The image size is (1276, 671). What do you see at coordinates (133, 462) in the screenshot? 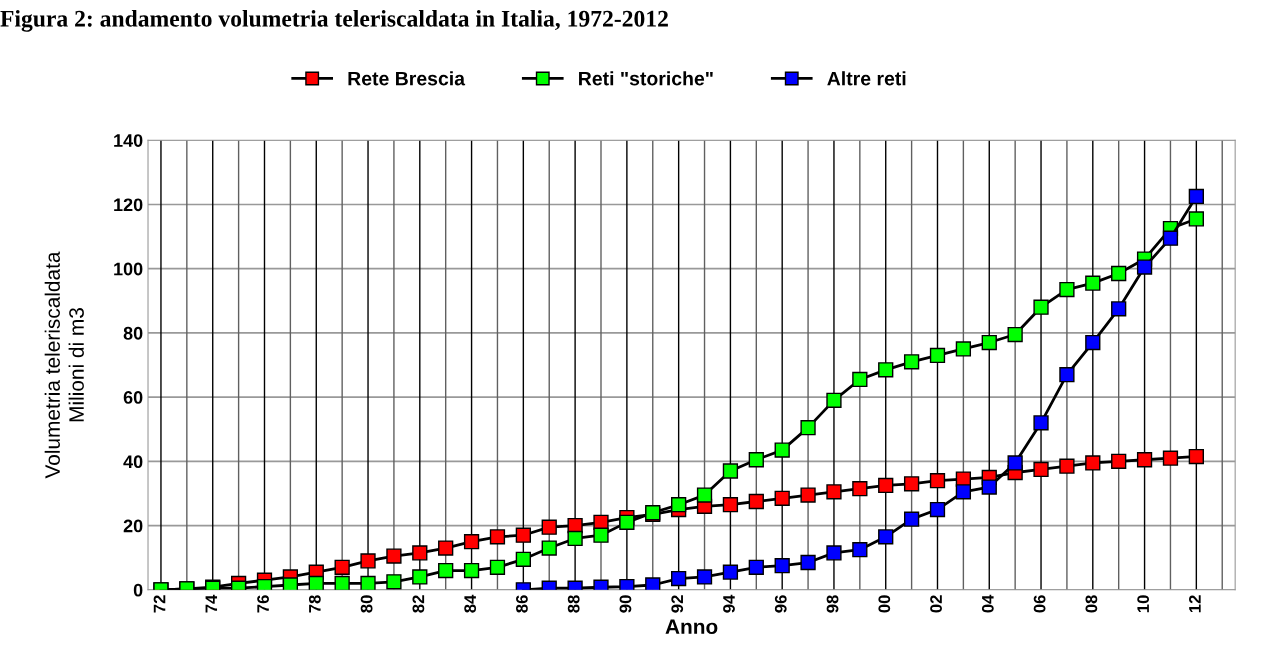
I see `y-tick-label: 40` at bounding box center [133, 462].